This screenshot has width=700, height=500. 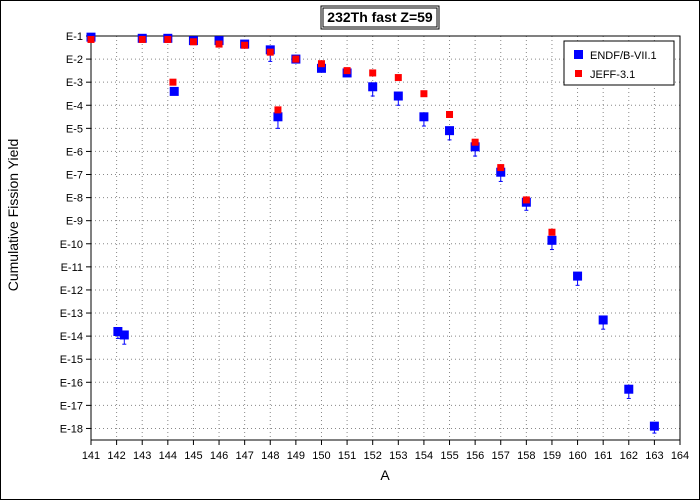 I want to click on x-tick-label: 147, so click(x=244, y=456).